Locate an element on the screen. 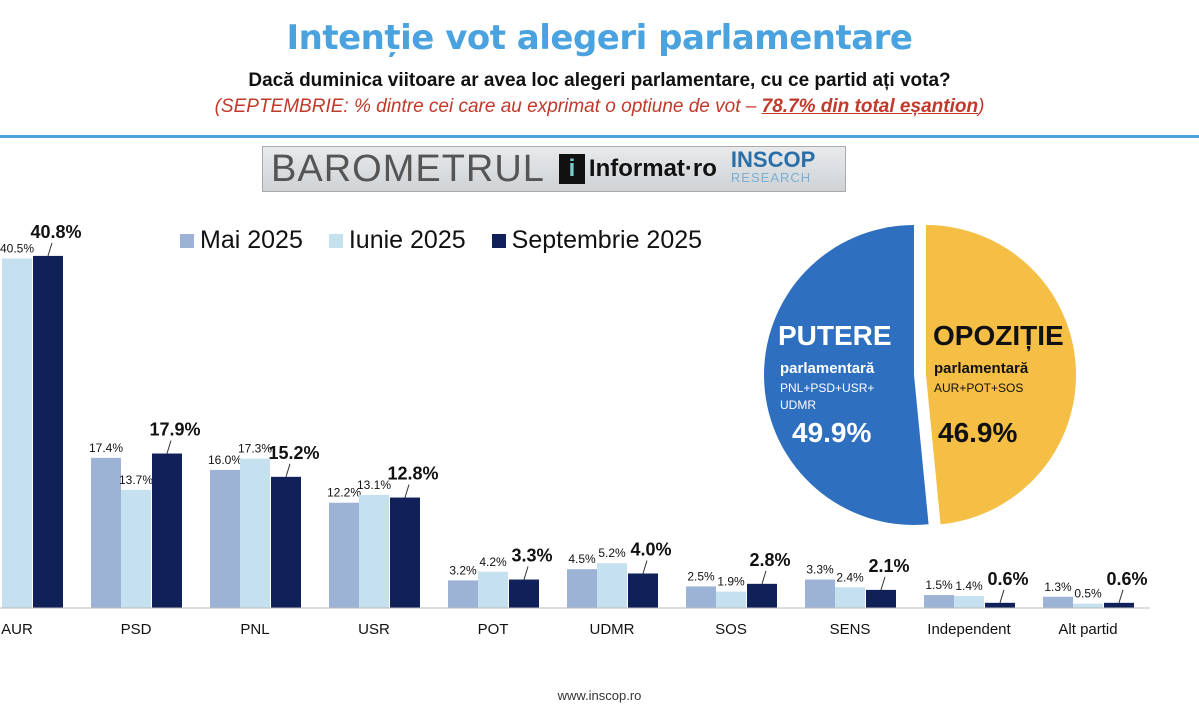 The image size is (1199, 720). data-label: 12.8% is located at coordinates (412, 474).